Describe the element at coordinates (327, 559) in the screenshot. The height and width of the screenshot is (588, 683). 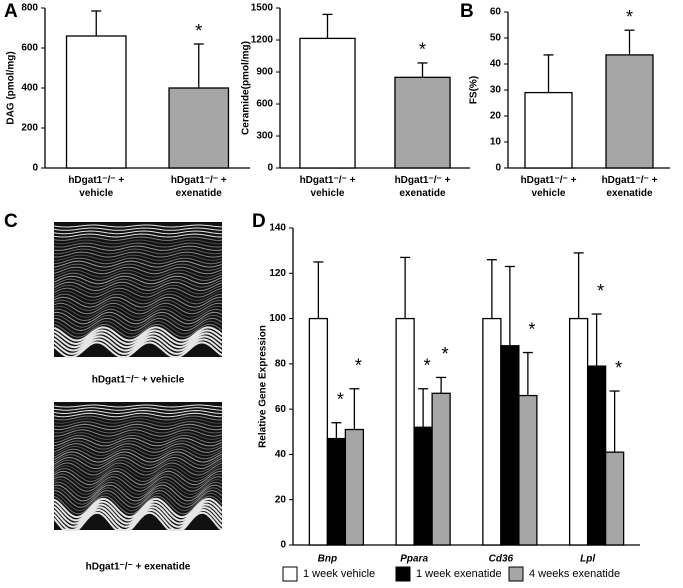
I see `x-tick-label: Bnp` at that location.